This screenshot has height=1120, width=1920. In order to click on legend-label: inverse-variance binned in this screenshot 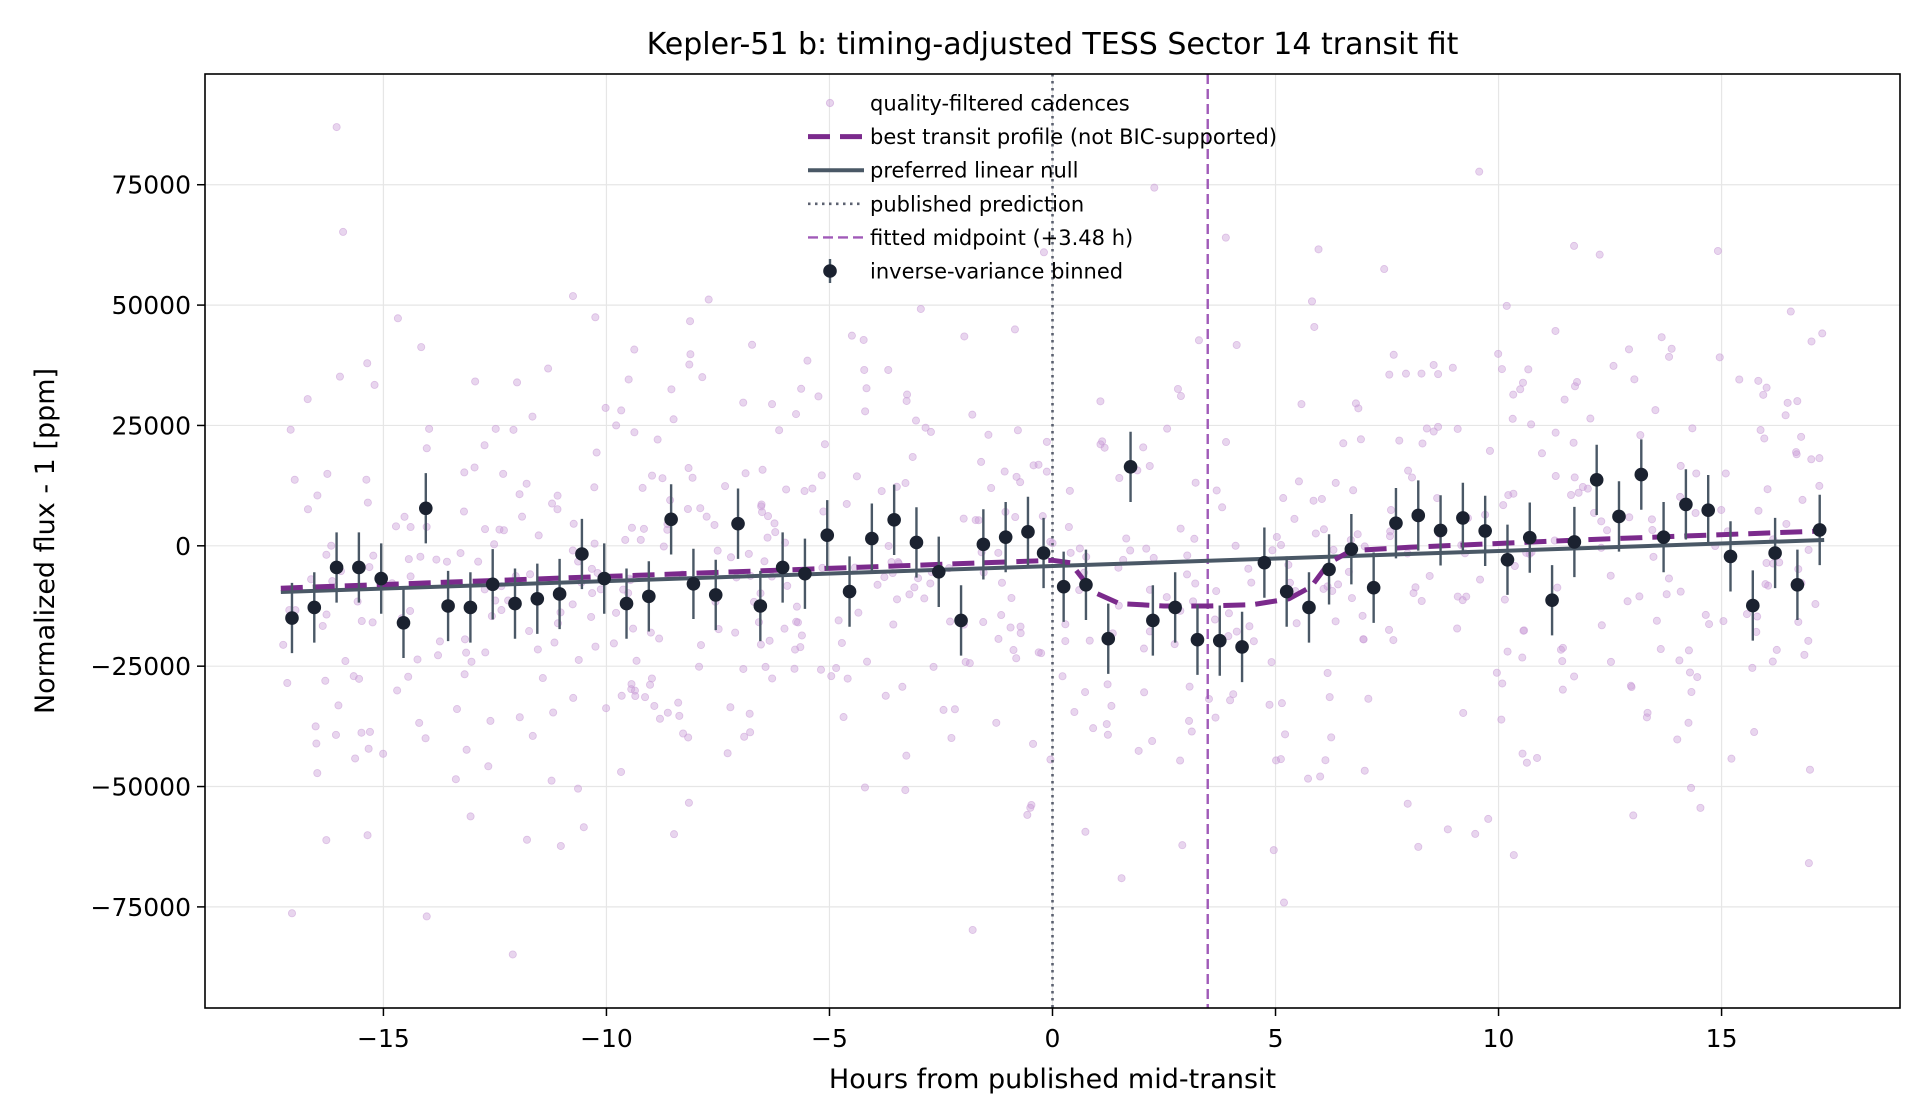, I will do `click(996, 272)`.